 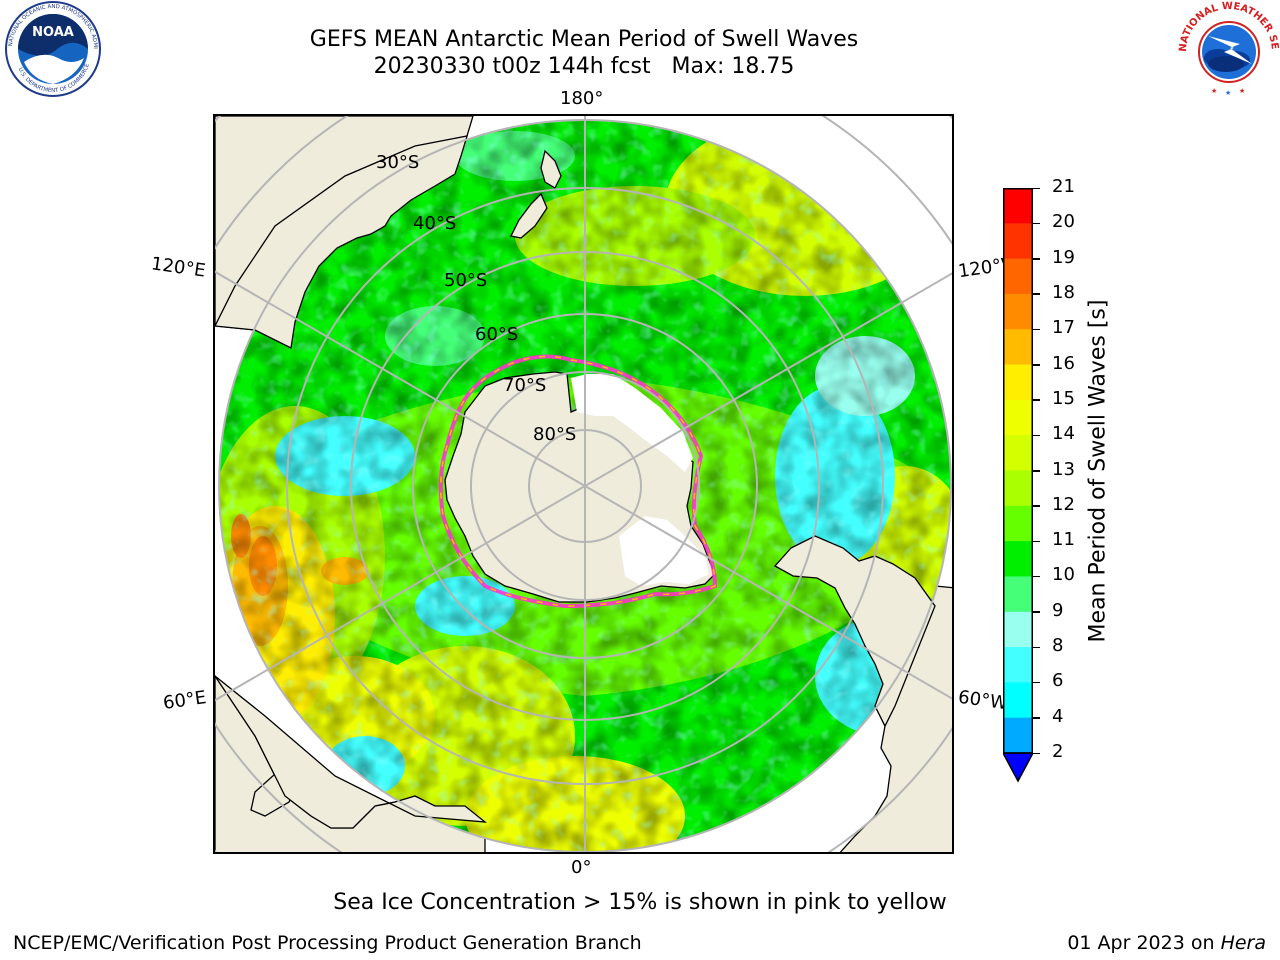 I want to click on colorbar, so click(x=1018, y=485).